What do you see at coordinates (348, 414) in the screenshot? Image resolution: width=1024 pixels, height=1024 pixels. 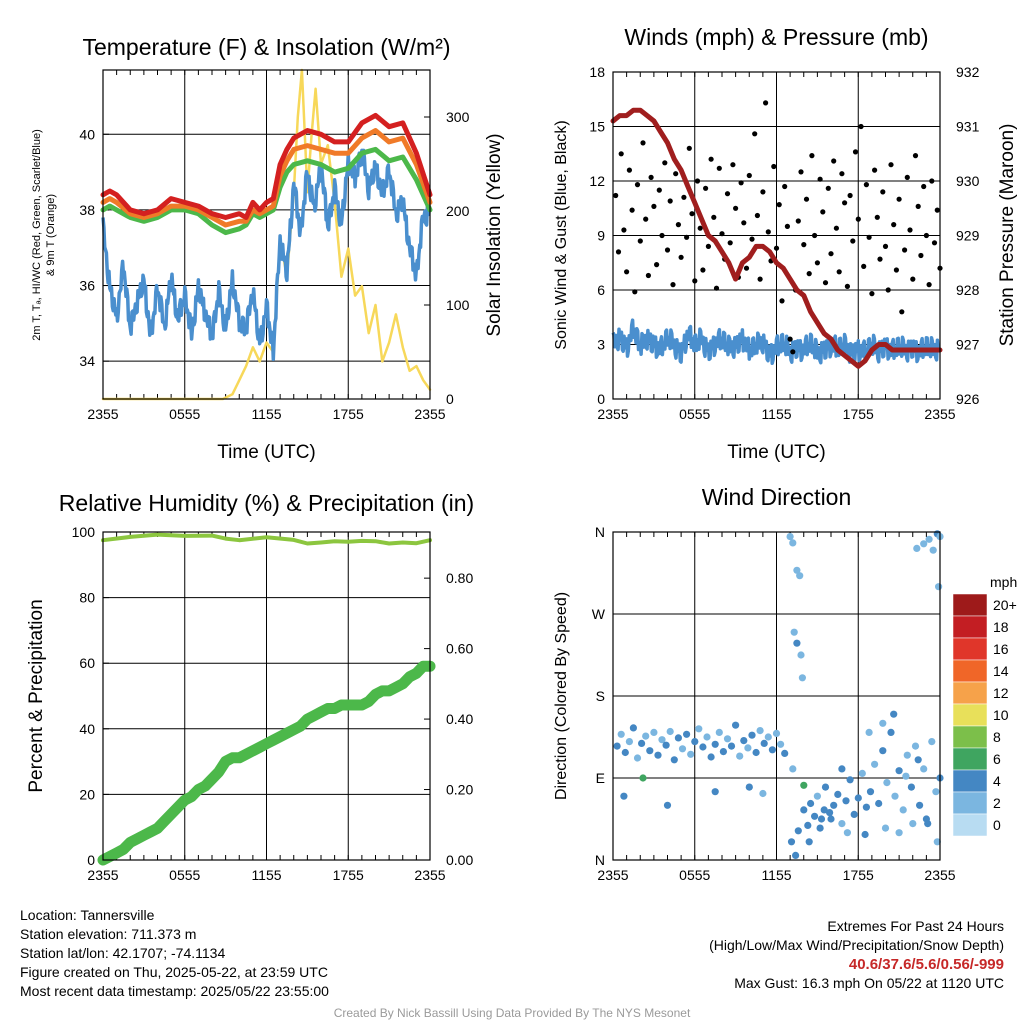 I see `temperature-xtick-label: 1755` at bounding box center [348, 414].